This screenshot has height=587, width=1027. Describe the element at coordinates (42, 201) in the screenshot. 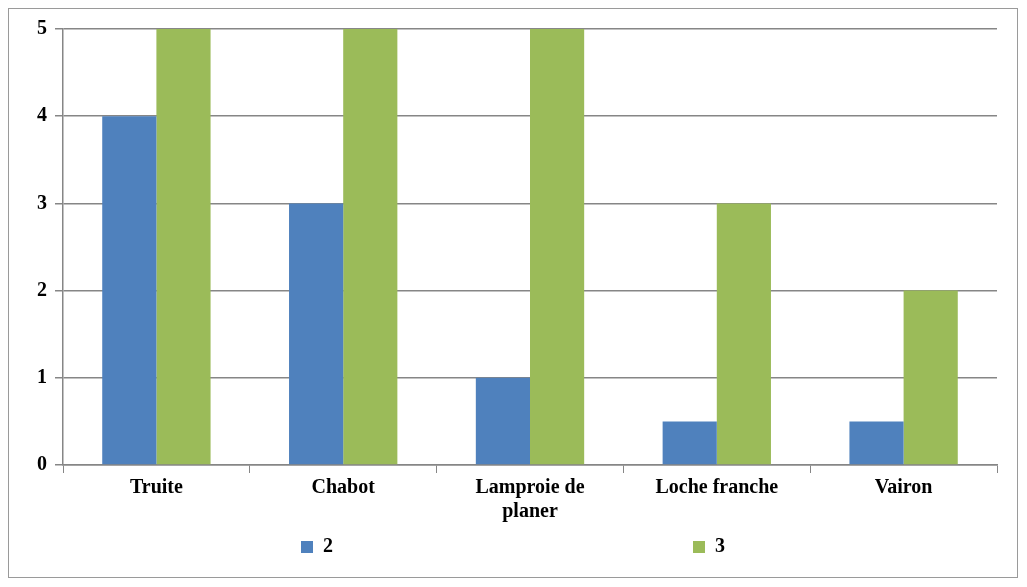

I see `y-tick-label: 3` at that location.